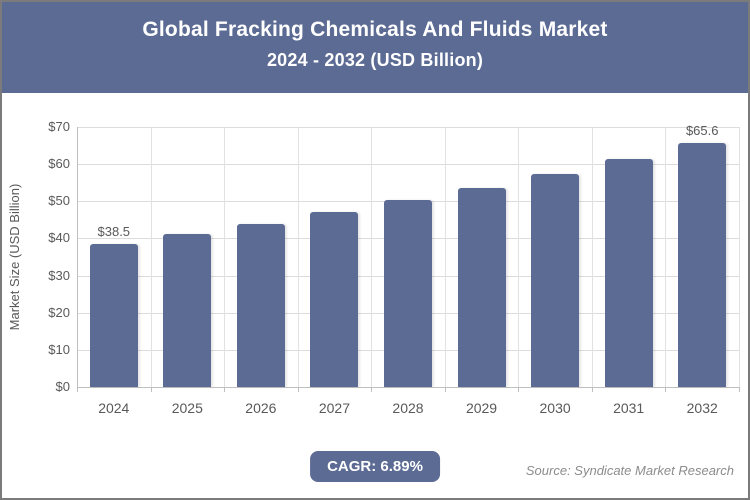 This screenshot has width=750, height=500. What do you see at coordinates (408, 387) in the screenshot?
I see `x-axis-line` at bounding box center [408, 387].